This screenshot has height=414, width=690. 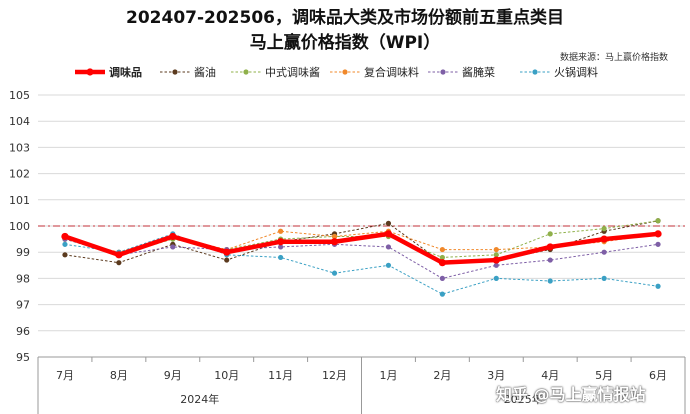 I want to click on x-tick-label: 5月, so click(x=604, y=375).